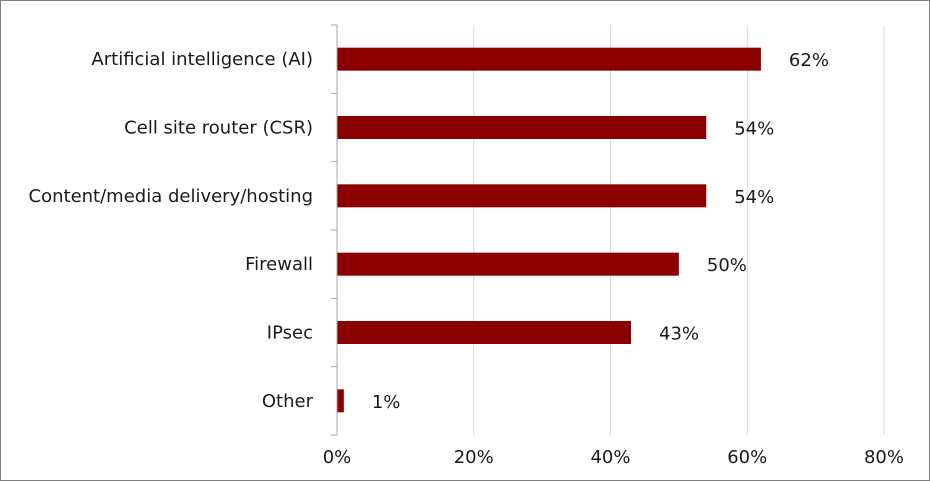 This screenshot has height=481, width=930. I want to click on category-label-4: IPsec, so click(290, 333).